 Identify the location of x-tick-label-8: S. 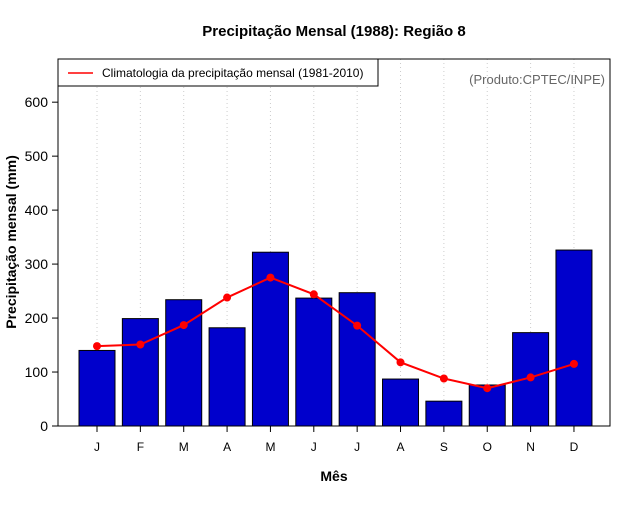
(444, 447).